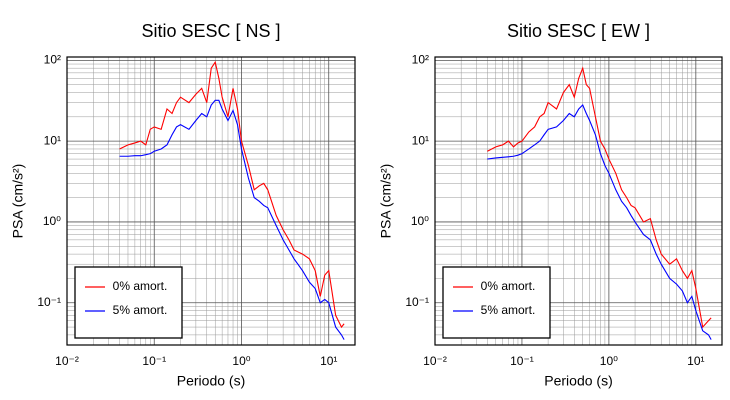 This screenshot has height=400, width=730. I want to click on chart-title: Sitio SESC [ NS ], so click(210, 31).